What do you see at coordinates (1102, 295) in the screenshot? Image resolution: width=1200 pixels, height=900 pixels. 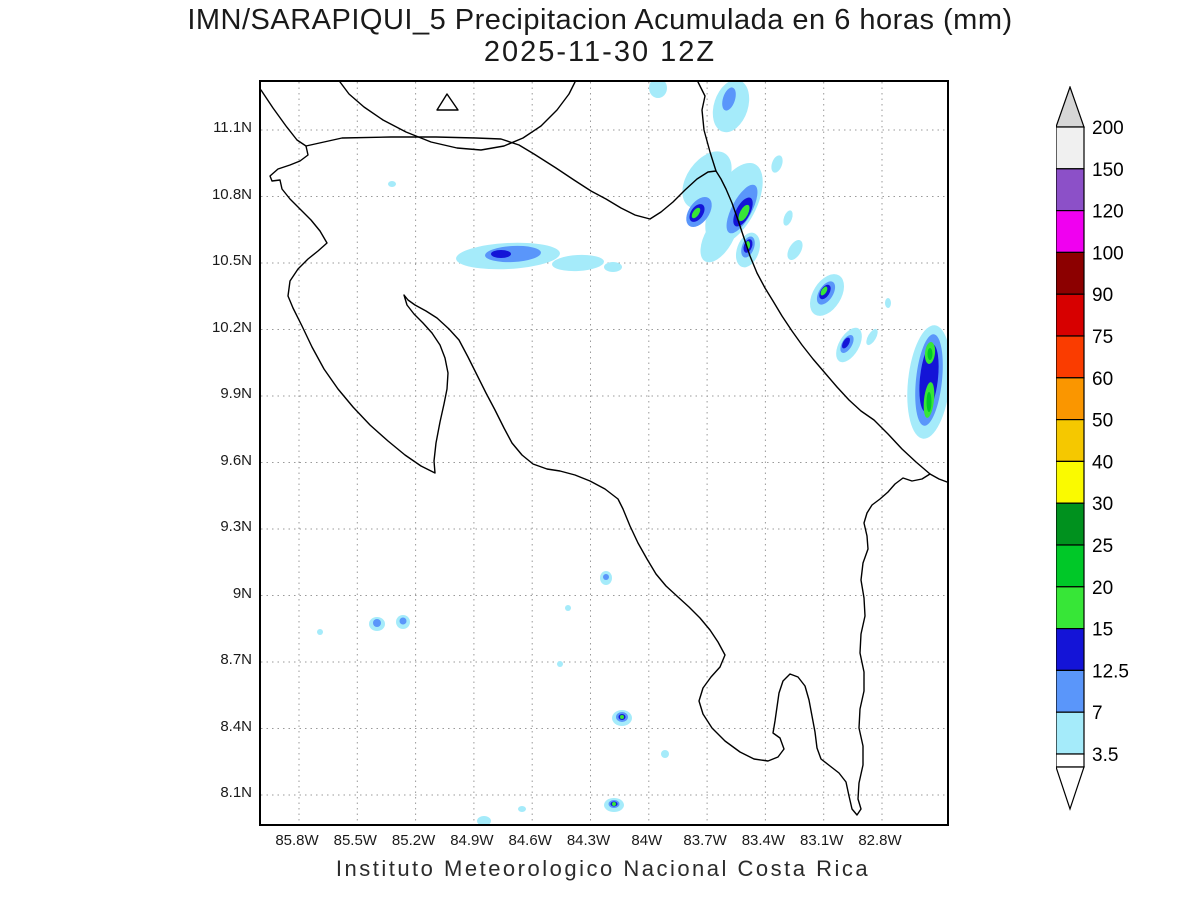 I see `colorbar-label: 90` at bounding box center [1102, 295].